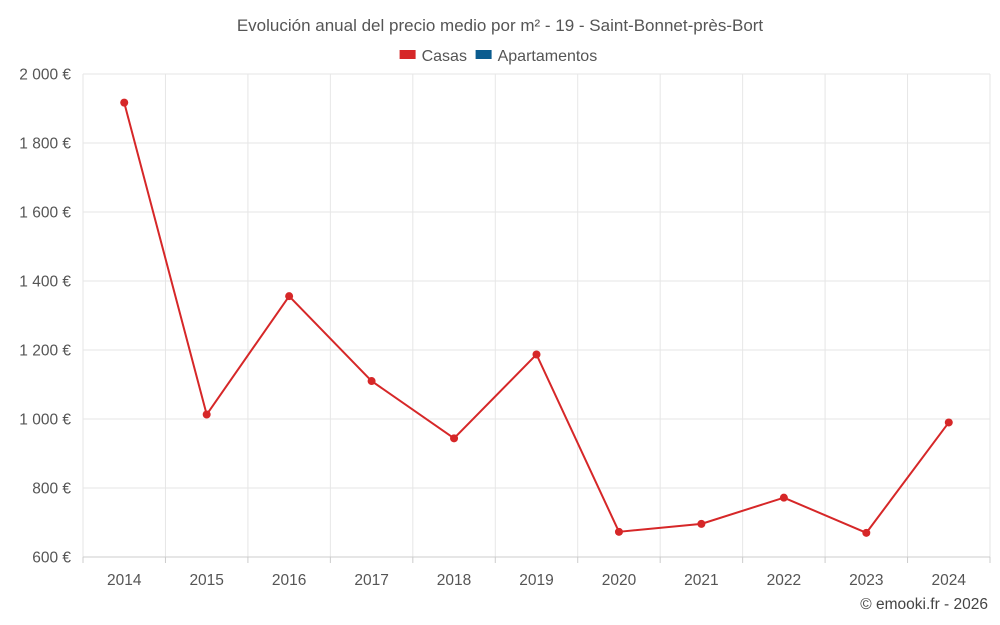 Image resolution: width=1000 pixels, height=625 pixels. What do you see at coordinates (924, 604) in the screenshot?
I see `credit-text: © emooki.fr - 2026` at bounding box center [924, 604].